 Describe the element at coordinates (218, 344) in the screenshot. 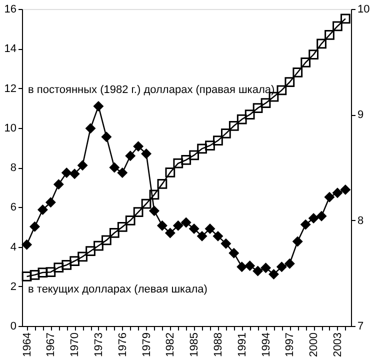

I see `x-tick-label: 1988` at that location.